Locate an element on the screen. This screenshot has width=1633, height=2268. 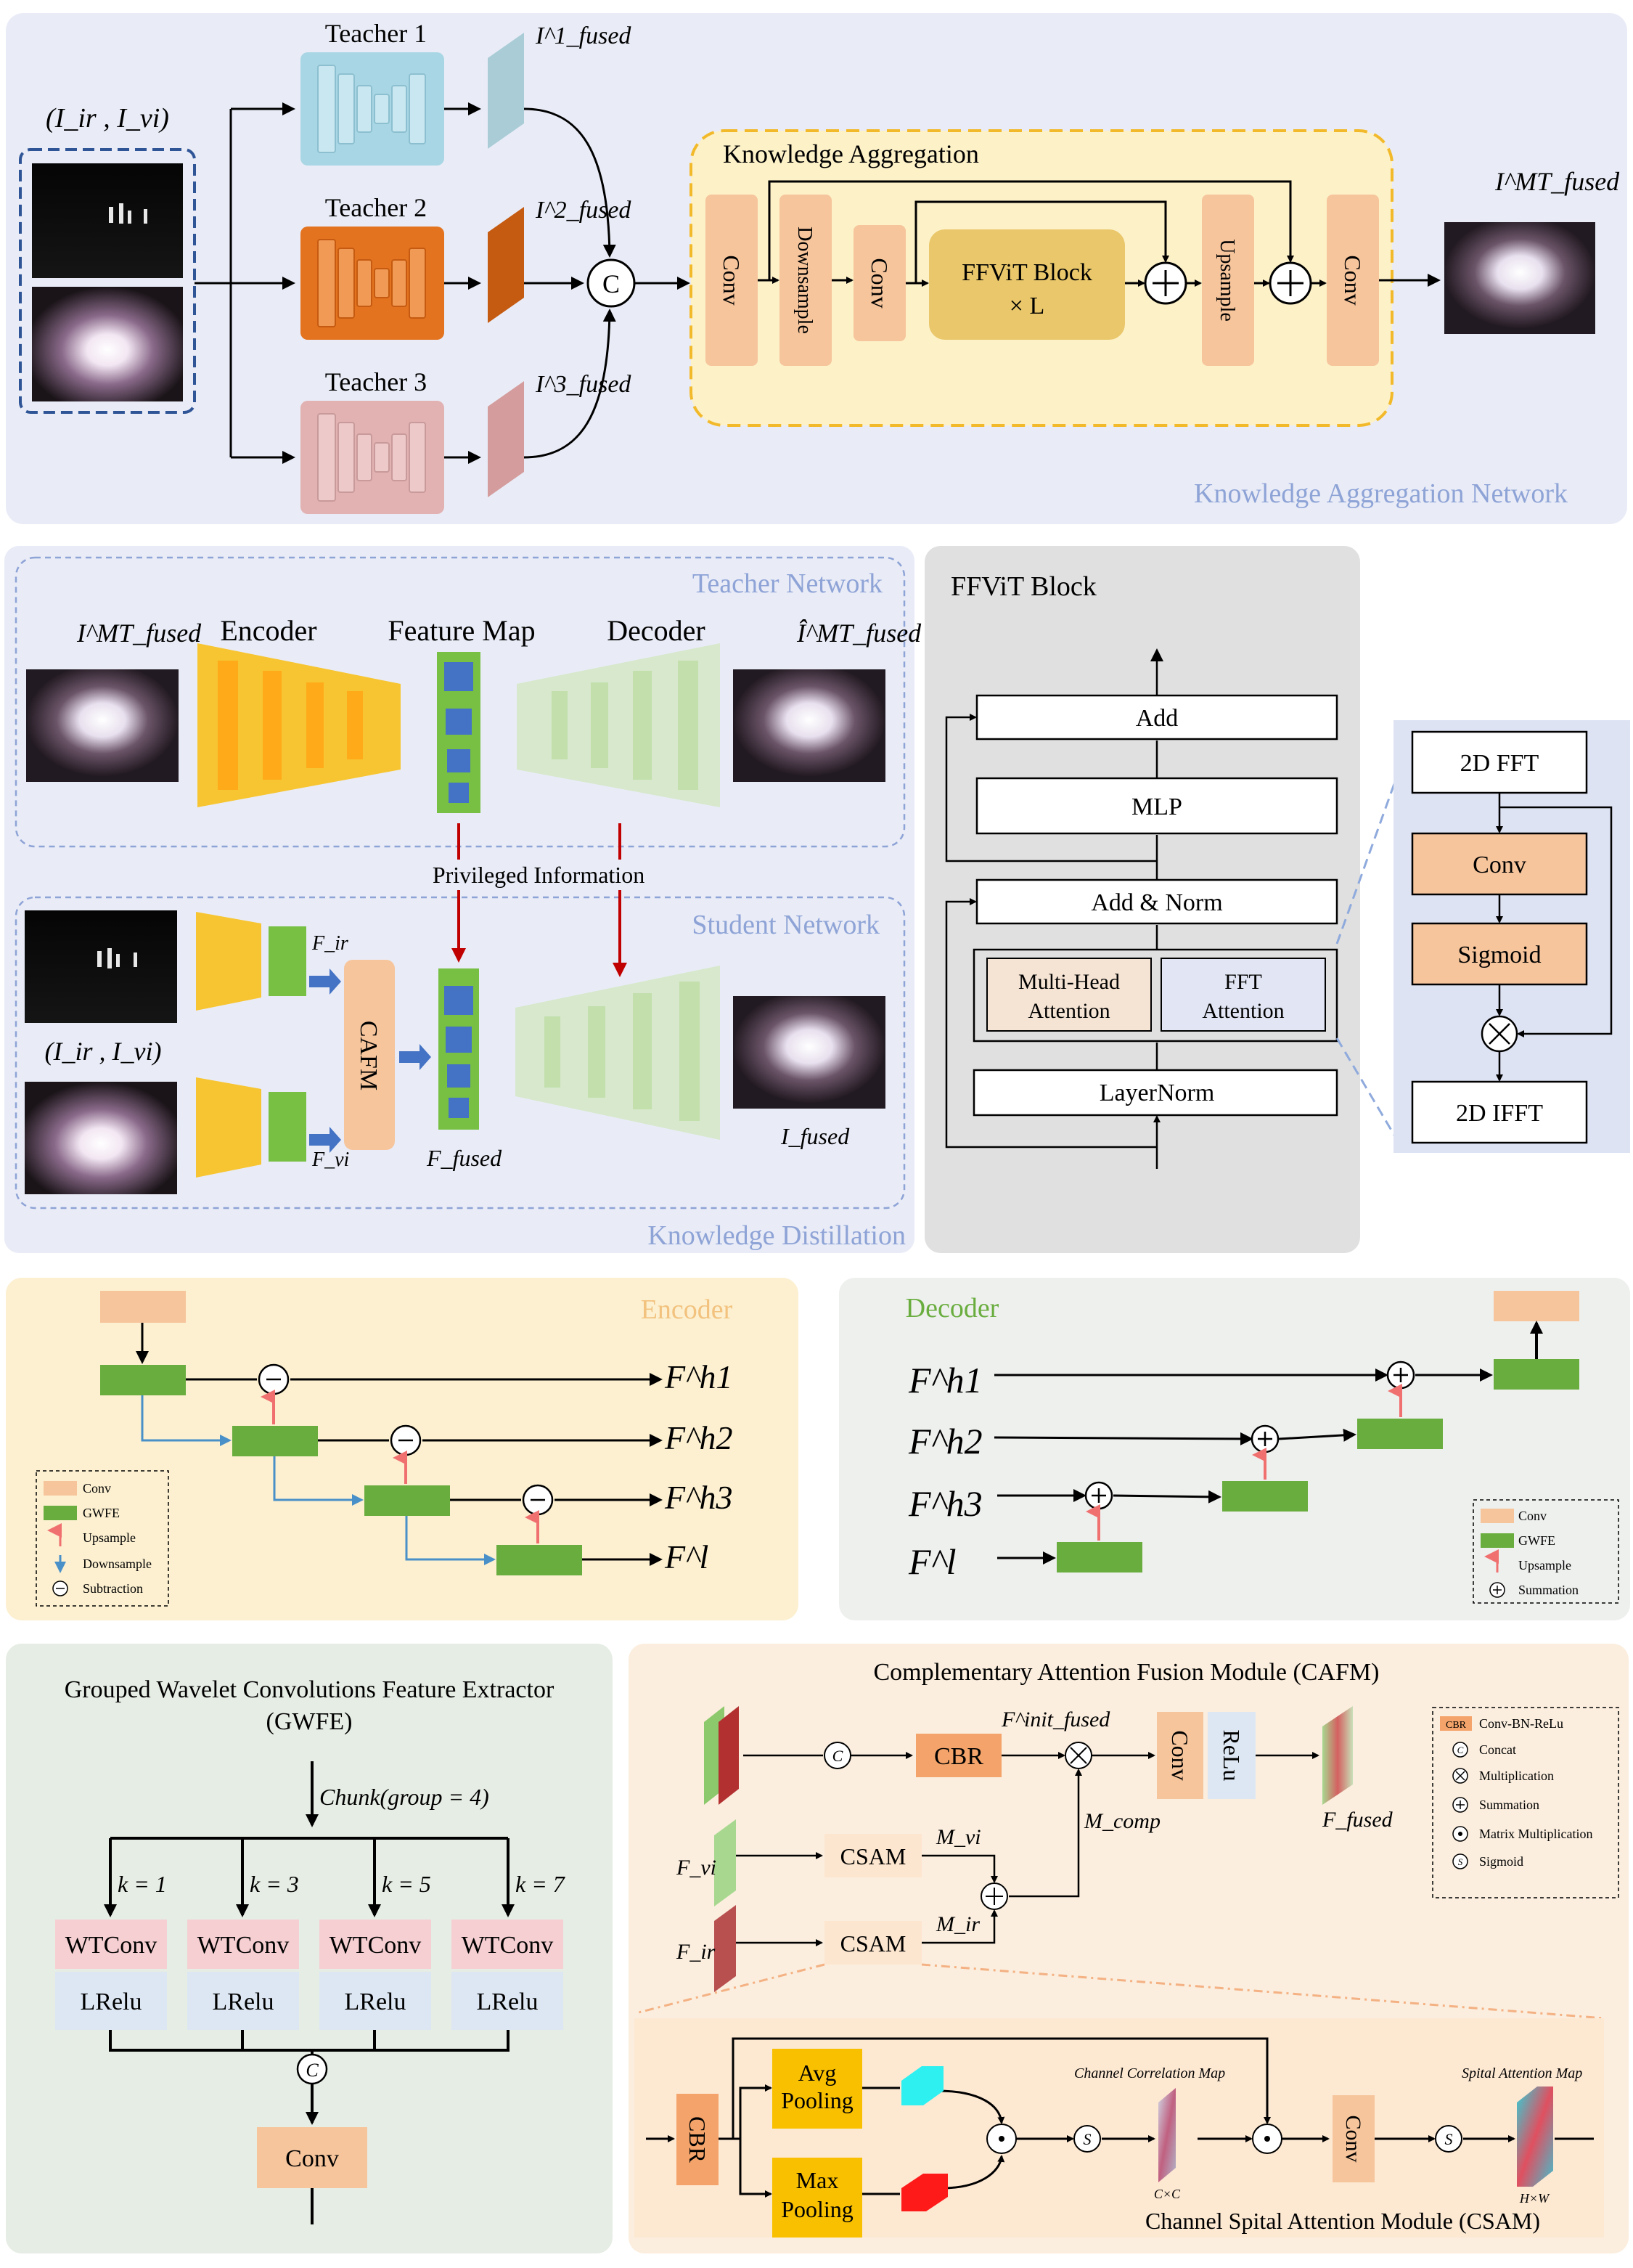
enc-minus-icons is located at coordinates (405, 1440).